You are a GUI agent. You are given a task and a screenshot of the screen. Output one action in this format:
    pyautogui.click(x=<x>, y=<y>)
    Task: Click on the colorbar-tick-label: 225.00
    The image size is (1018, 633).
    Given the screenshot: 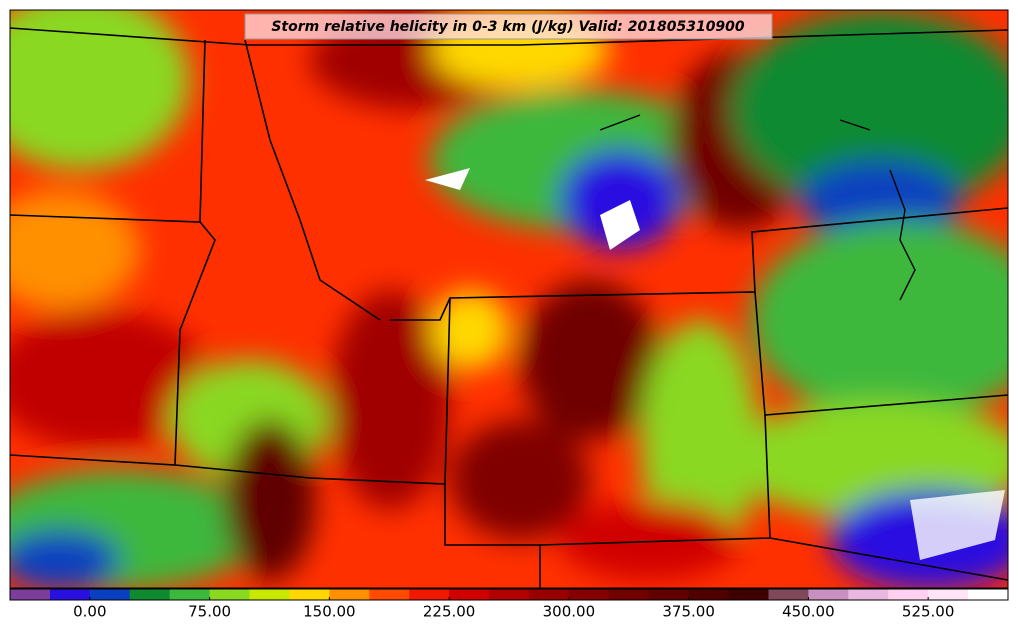 What is the action you would take?
    pyautogui.click(x=449, y=612)
    